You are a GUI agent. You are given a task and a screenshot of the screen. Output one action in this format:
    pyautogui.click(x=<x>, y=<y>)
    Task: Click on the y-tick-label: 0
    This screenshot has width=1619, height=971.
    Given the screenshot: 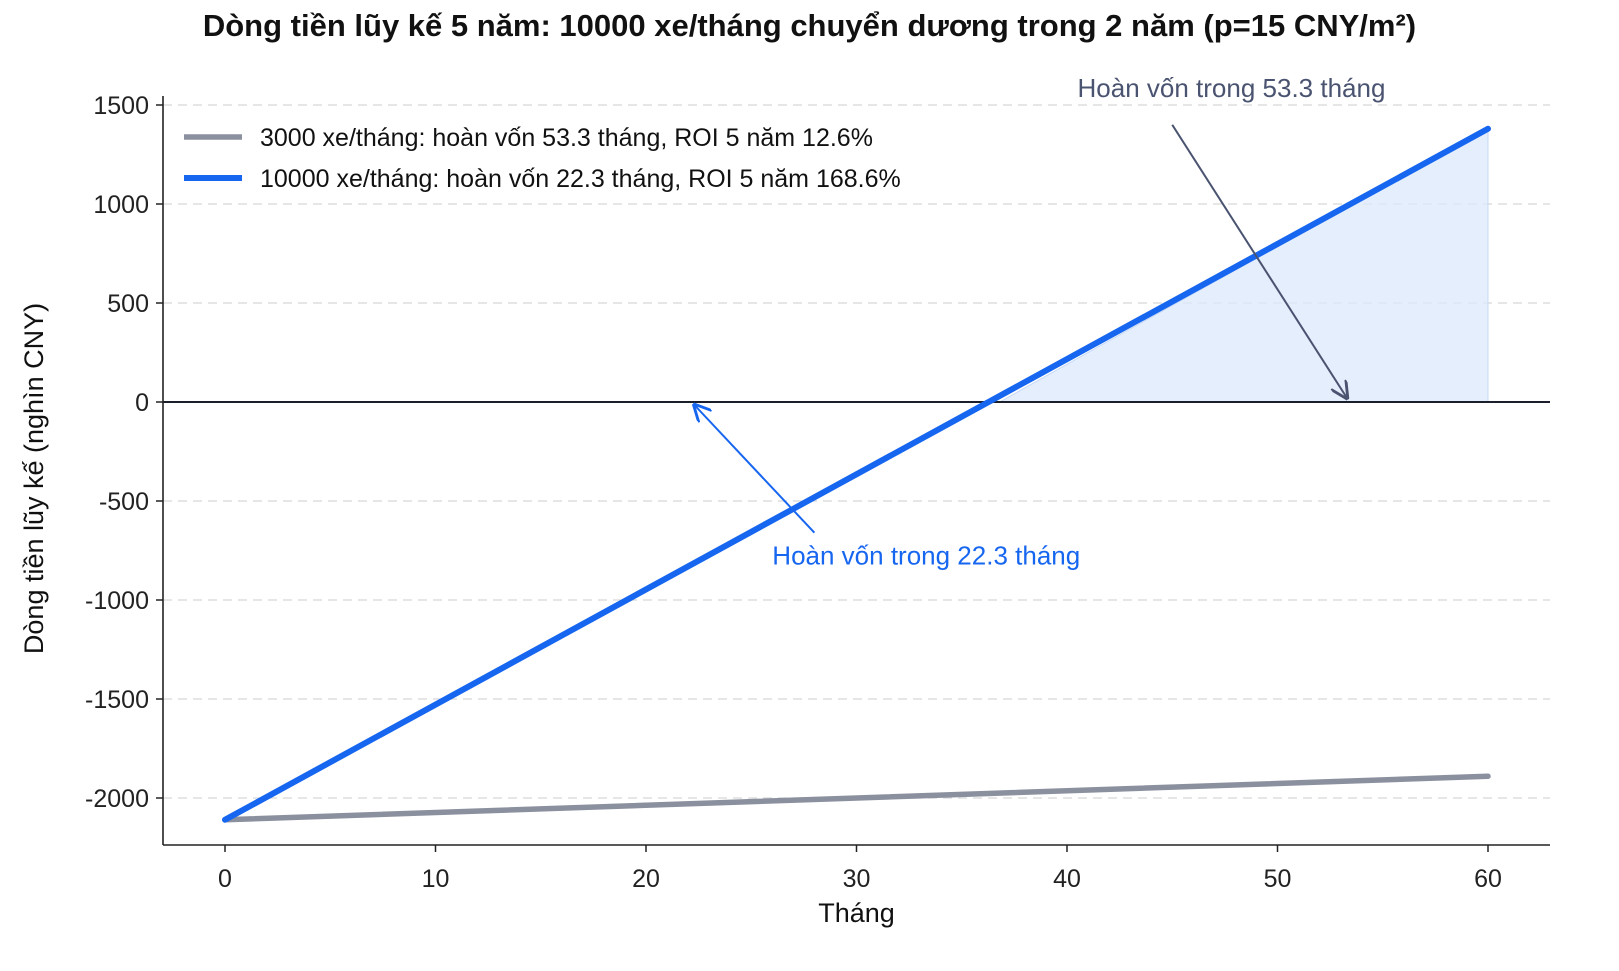 What is the action you would take?
    pyautogui.click(x=142, y=403)
    